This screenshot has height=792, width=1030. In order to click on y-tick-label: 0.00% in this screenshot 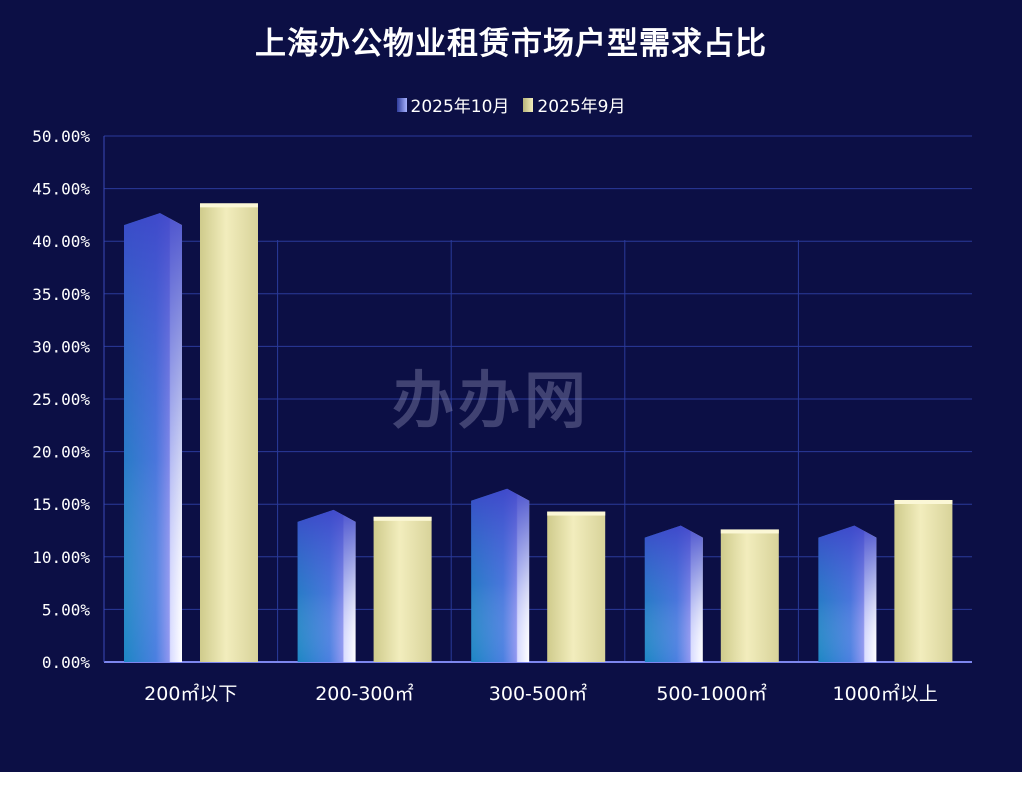, I will do `click(66, 662)`.